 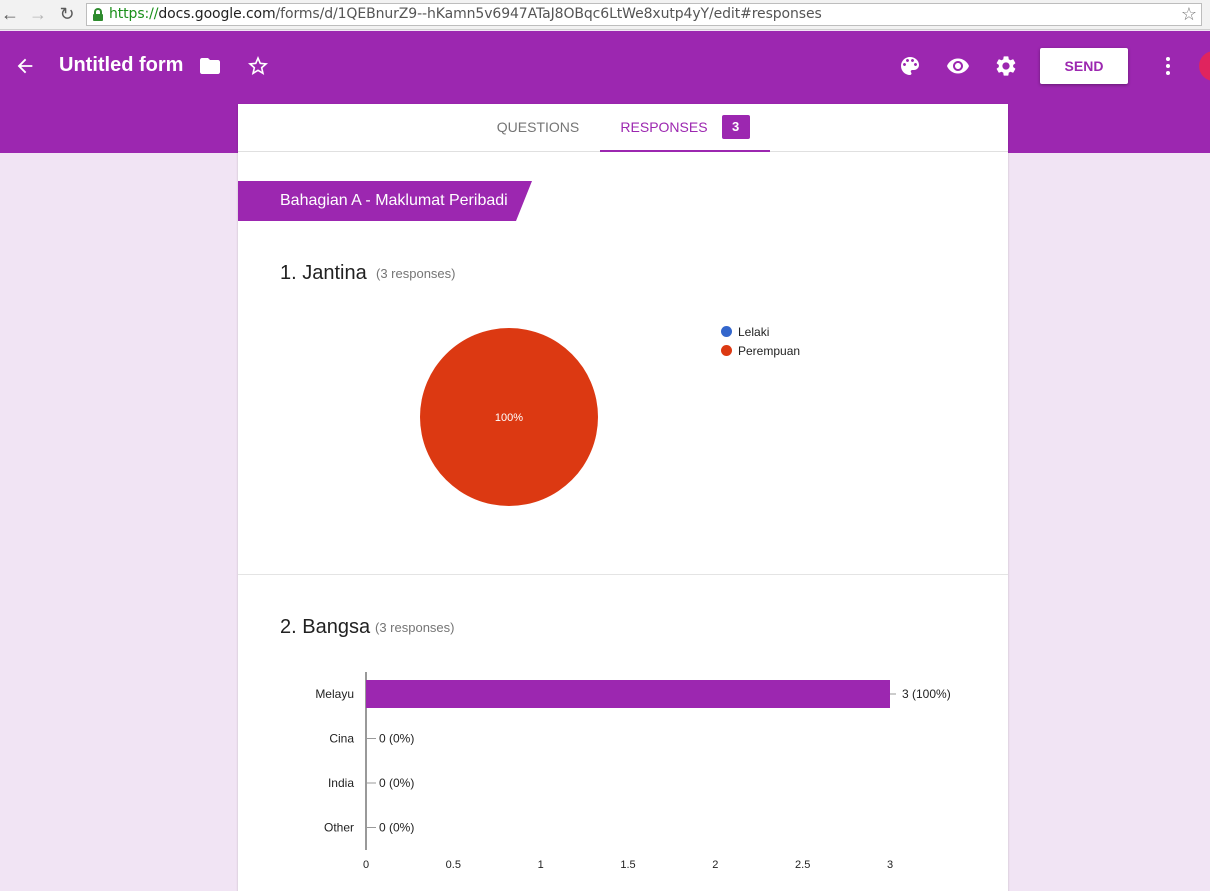 What do you see at coordinates (121, 65) in the screenshot?
I see `form-title: Untitled form` at bounding box center [121, 65].